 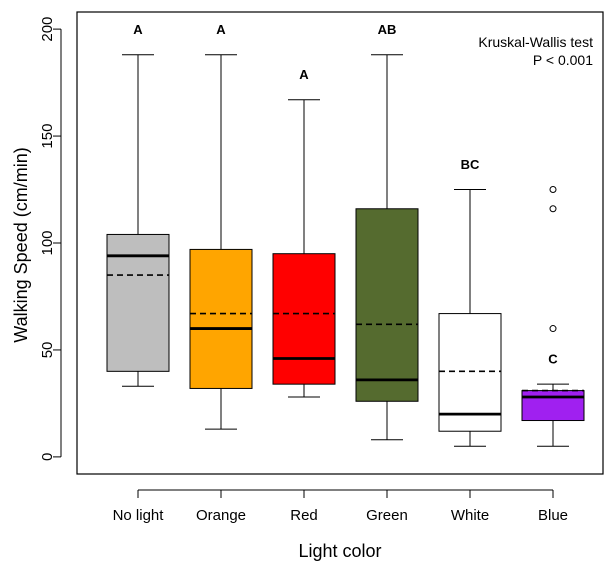 What do you see at coordinates (47, 242) in the screenshot?
I see `y-tick-label: 100` at bounding box center [47, 242].